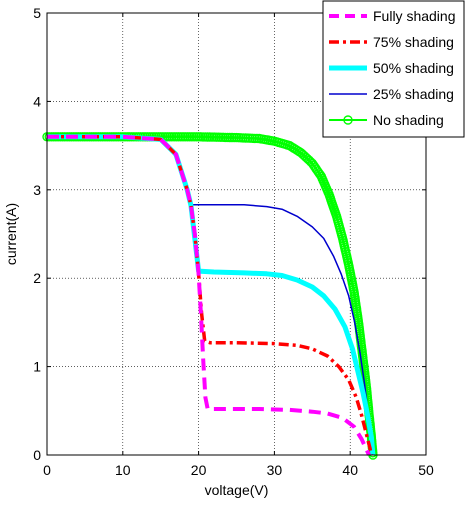 This screenshot has height=517, width=467. What do you see at coordinates (199, 470) in the screenshot?
I see `x-tick-label: 20` at bounding box center [199, 470].